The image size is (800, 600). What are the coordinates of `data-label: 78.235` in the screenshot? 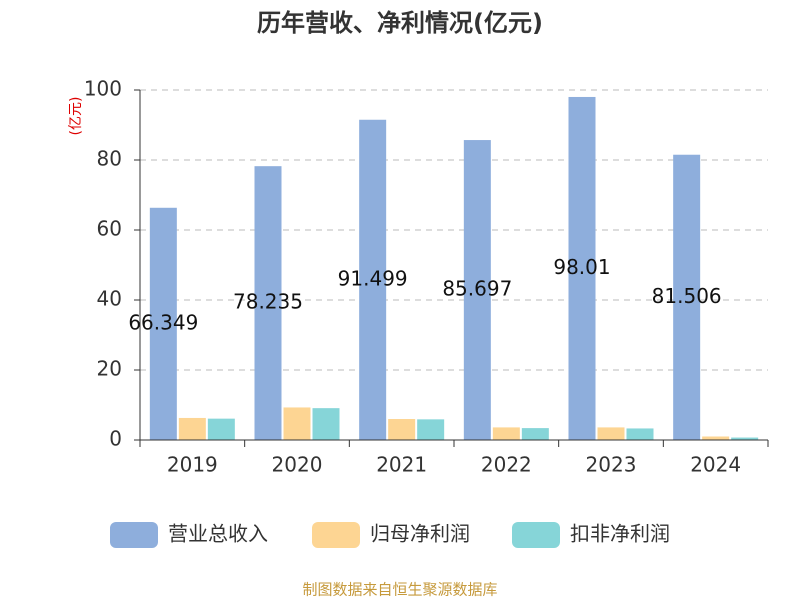 It's located at (268, 302).